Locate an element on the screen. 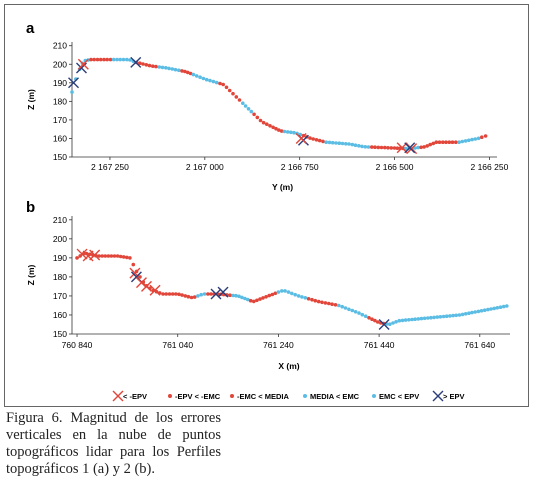  x-tick-label: 761 440 is located at coordinates (379, 345).